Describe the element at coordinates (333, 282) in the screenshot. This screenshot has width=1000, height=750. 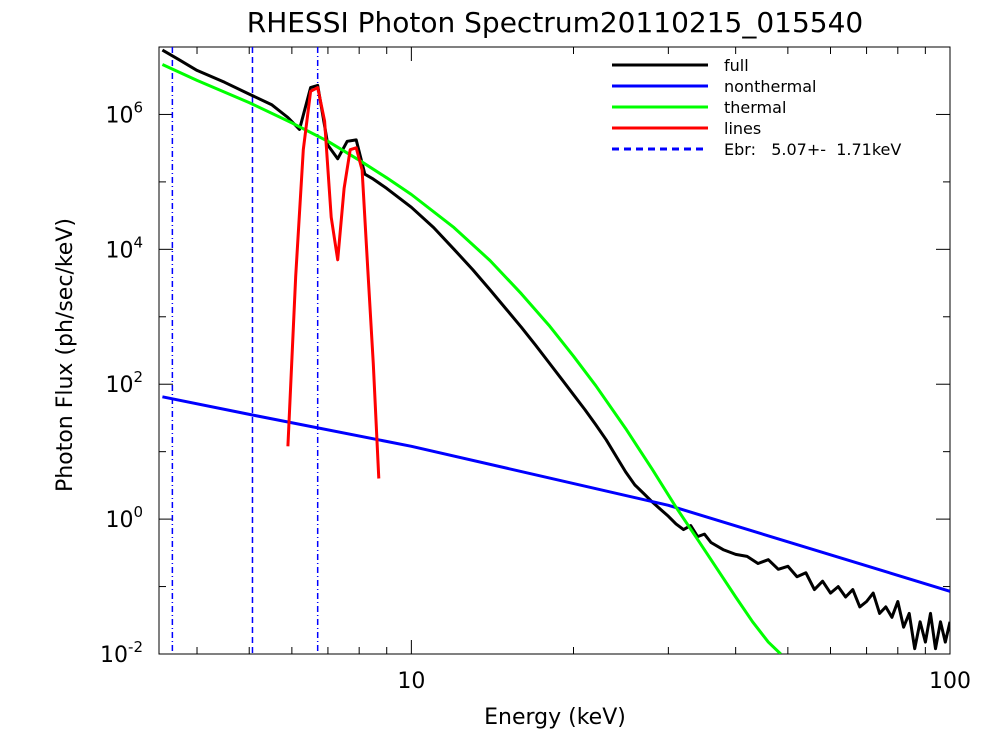
I see `series-line-lines` at that location.